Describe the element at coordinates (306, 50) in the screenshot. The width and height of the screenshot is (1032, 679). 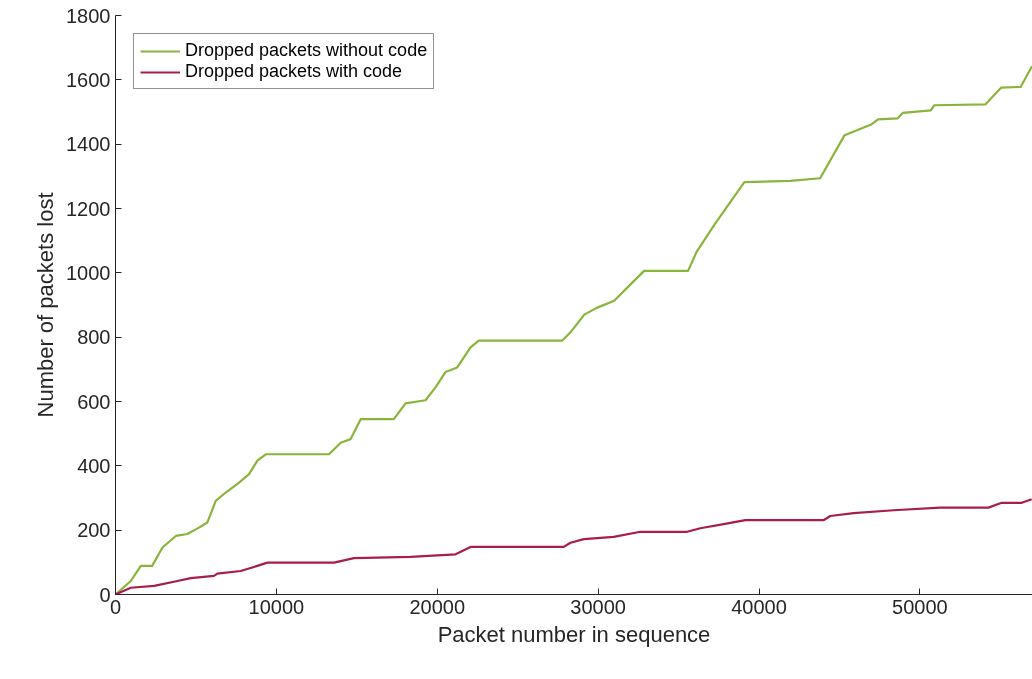
I see `legend-label: Dropped packets without code` at that location.